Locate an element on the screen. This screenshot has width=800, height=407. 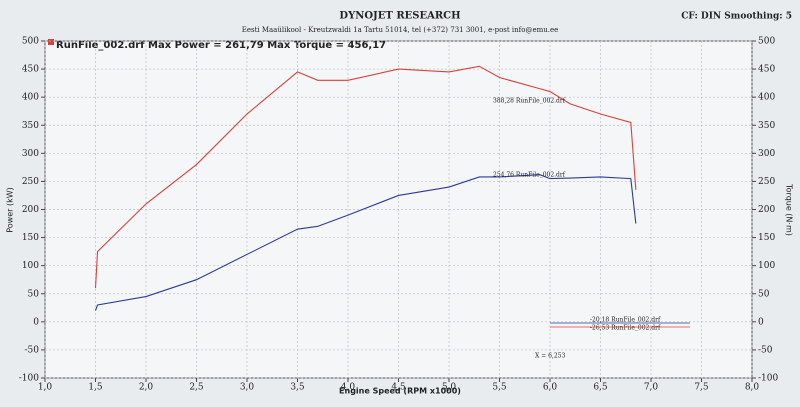
y-tick-label: 300 is located at coordinates (30, 154).